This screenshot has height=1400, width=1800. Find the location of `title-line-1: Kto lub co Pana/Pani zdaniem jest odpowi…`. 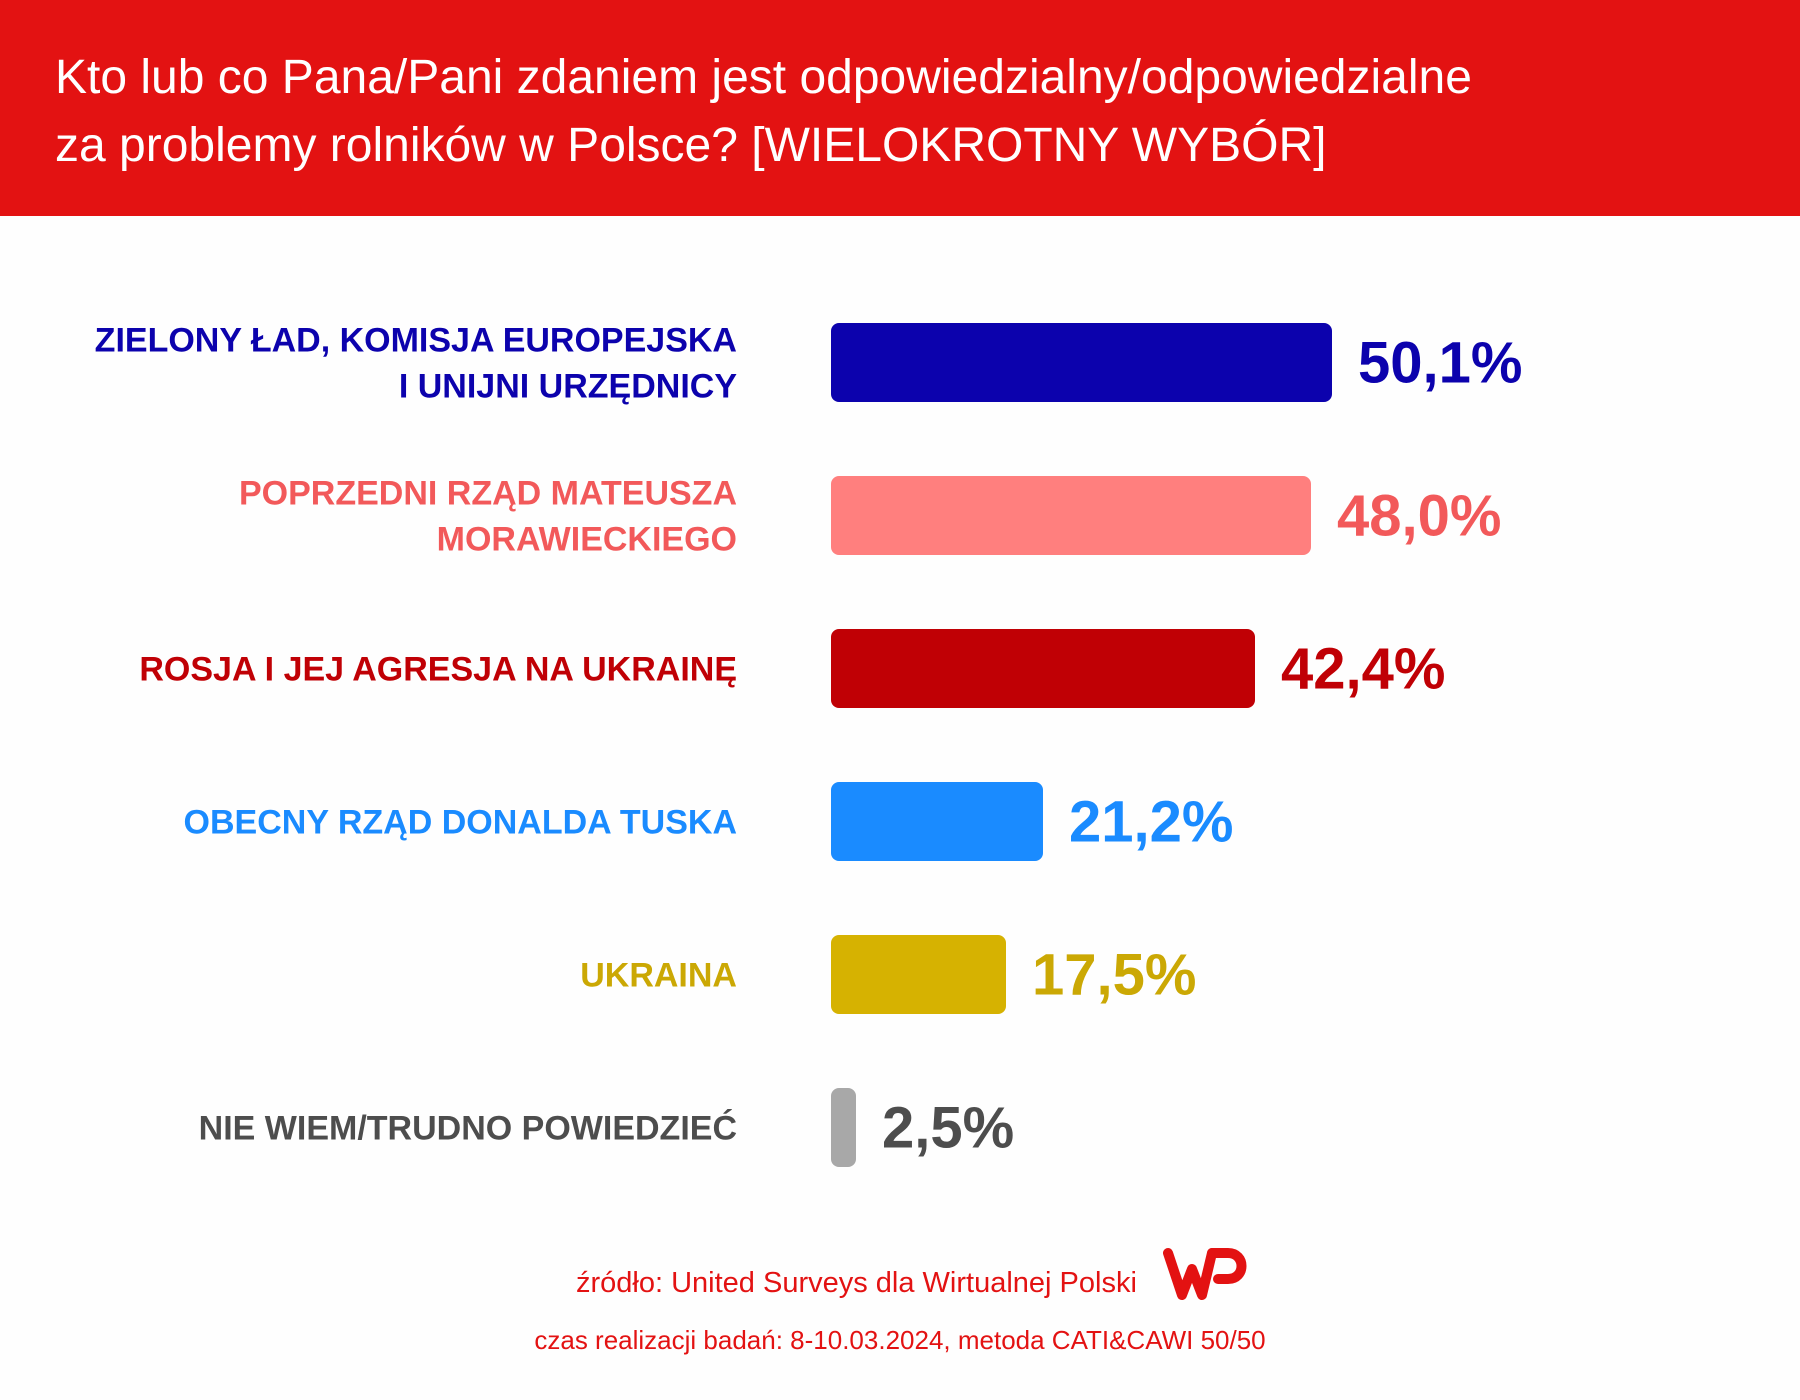

title-line-1: Kto lub co Pana/Pani zdaniem jest odpowi… is located at coordinates (763, 77).